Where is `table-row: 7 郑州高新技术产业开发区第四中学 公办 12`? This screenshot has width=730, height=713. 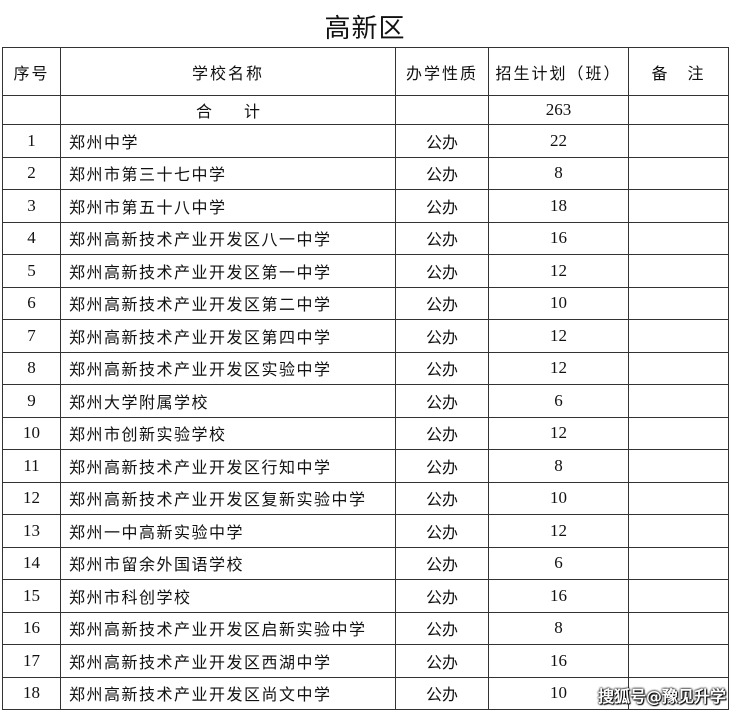 table-row: 7 郑州高新技术产业开发区第四中学 公办 12 is located at coordinates (365, 336).